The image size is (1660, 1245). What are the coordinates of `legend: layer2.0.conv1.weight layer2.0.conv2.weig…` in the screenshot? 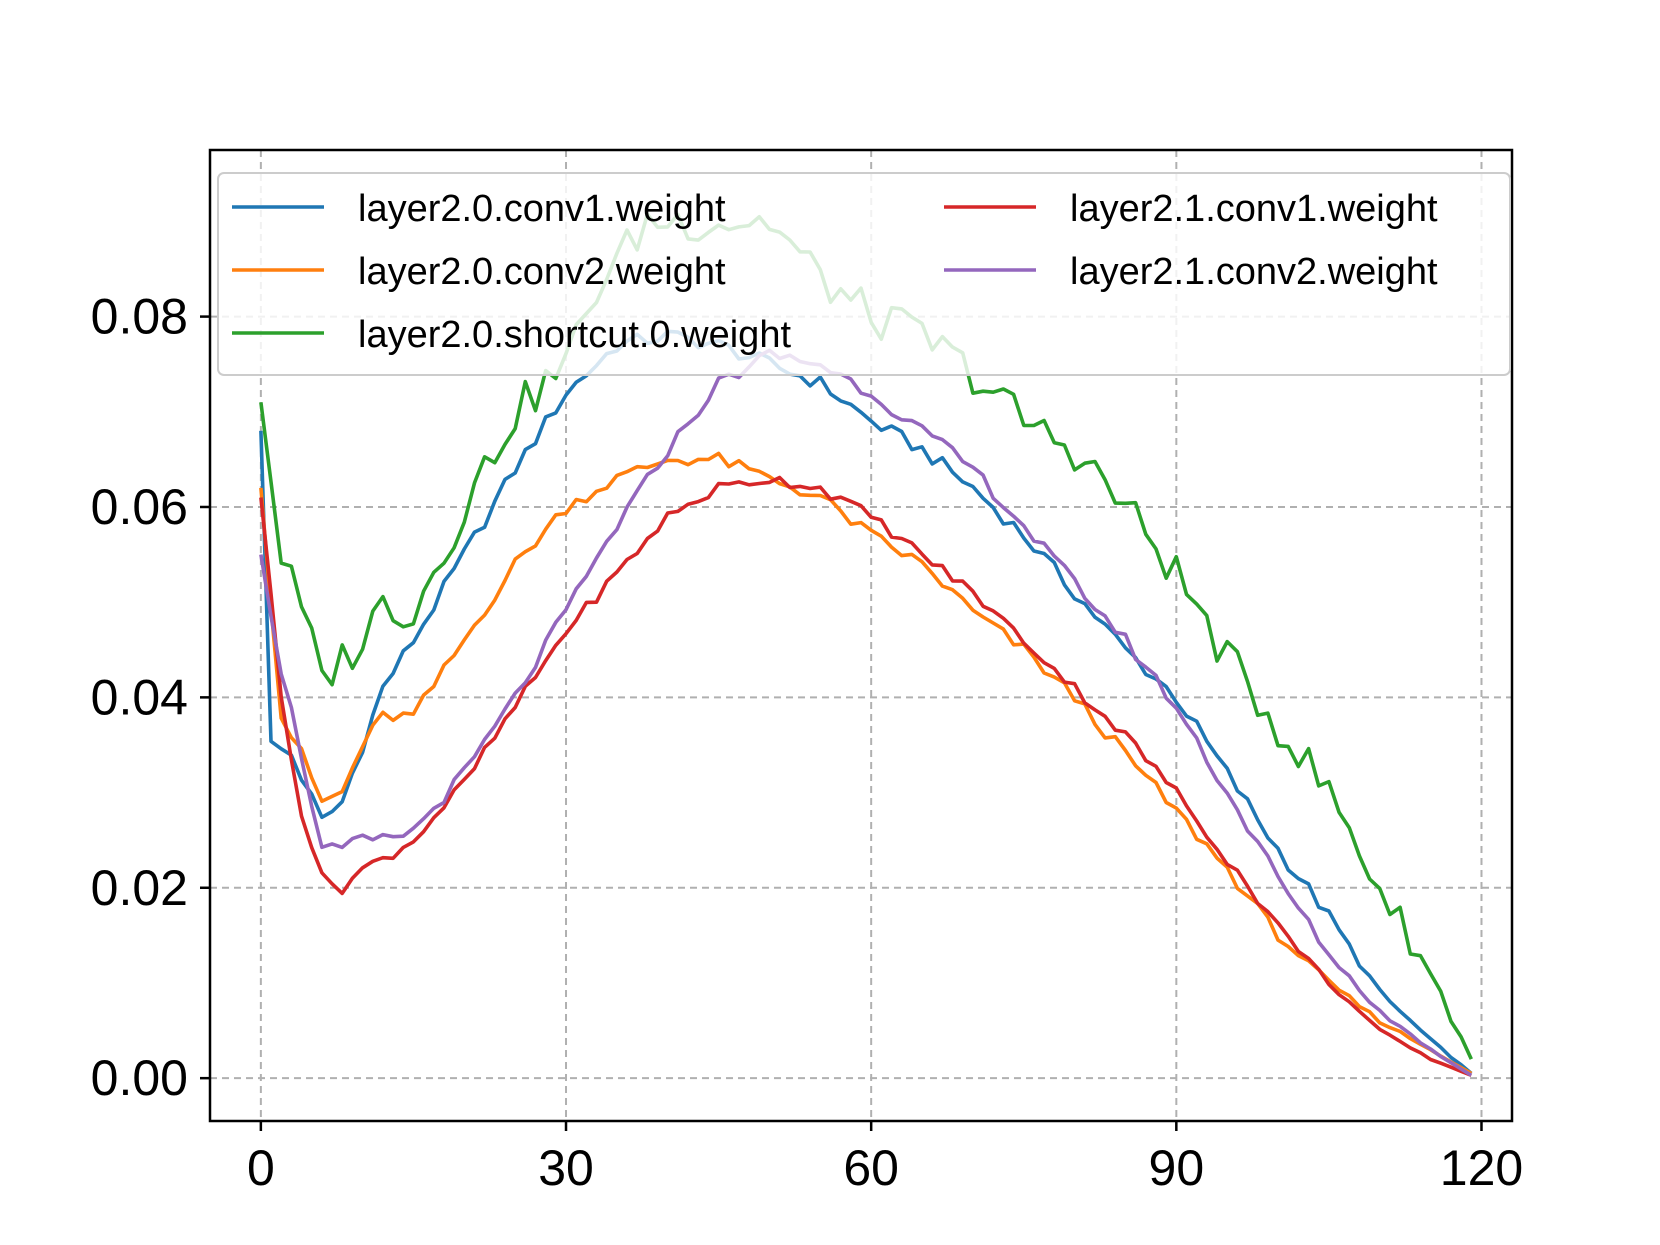 It's located at (864, 274).